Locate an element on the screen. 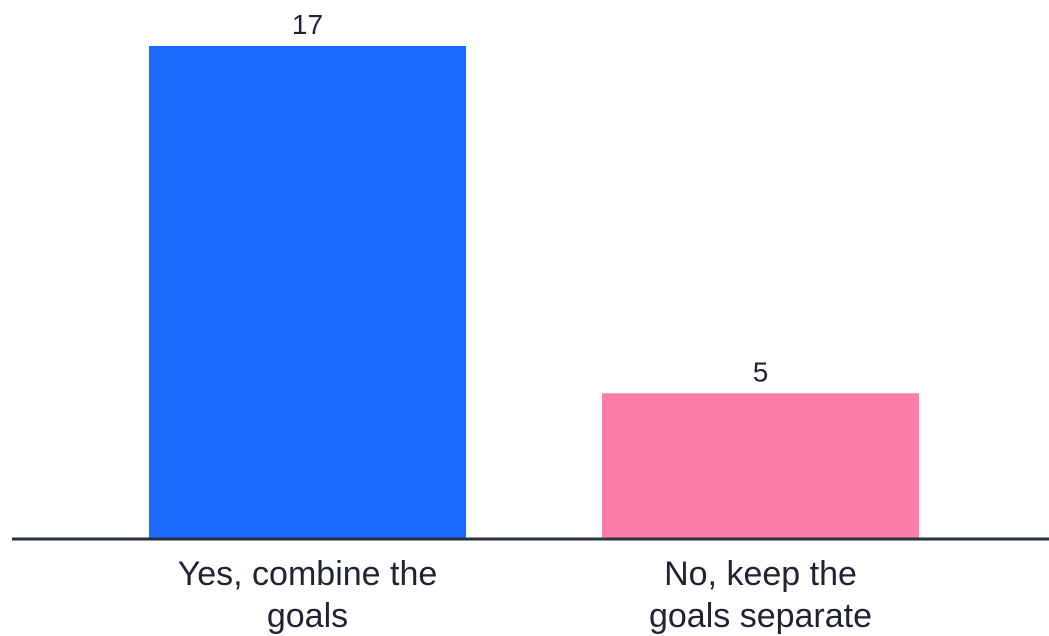  category-label-1-line-2: goals is located at coordinates (307, 616).